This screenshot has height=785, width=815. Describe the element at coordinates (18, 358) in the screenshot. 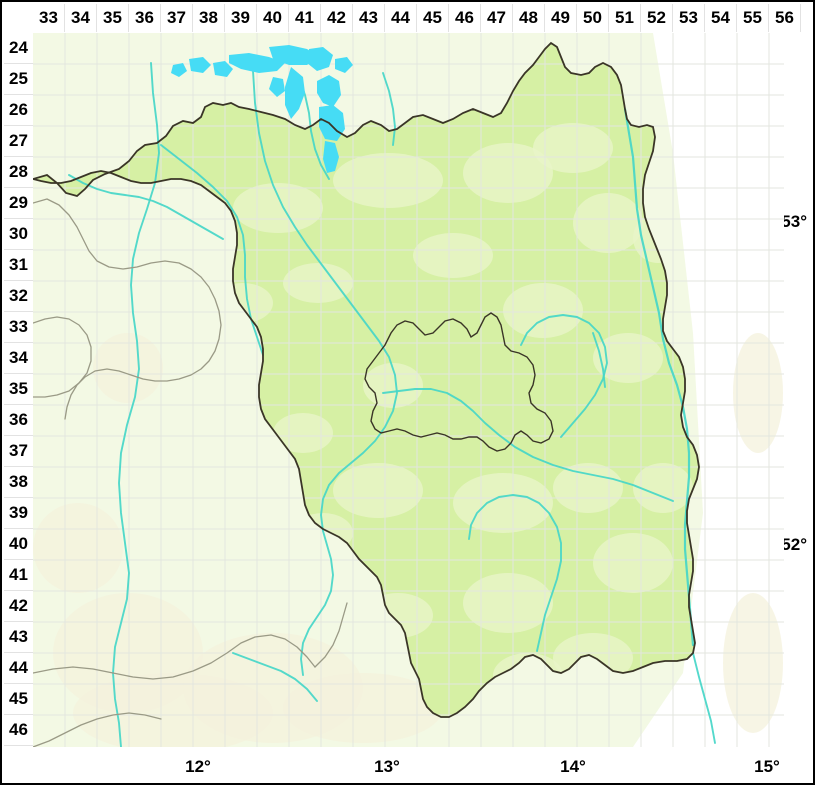

I see `row-label-34: 34` at that location.